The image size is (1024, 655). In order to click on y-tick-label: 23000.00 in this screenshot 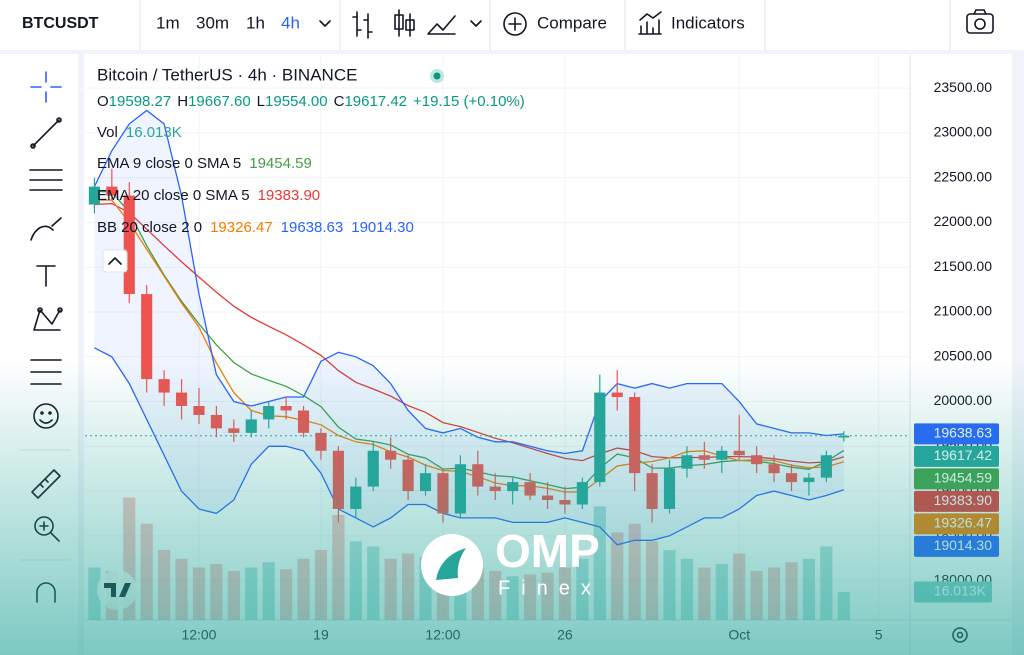, I will do `click(963, 132)`.